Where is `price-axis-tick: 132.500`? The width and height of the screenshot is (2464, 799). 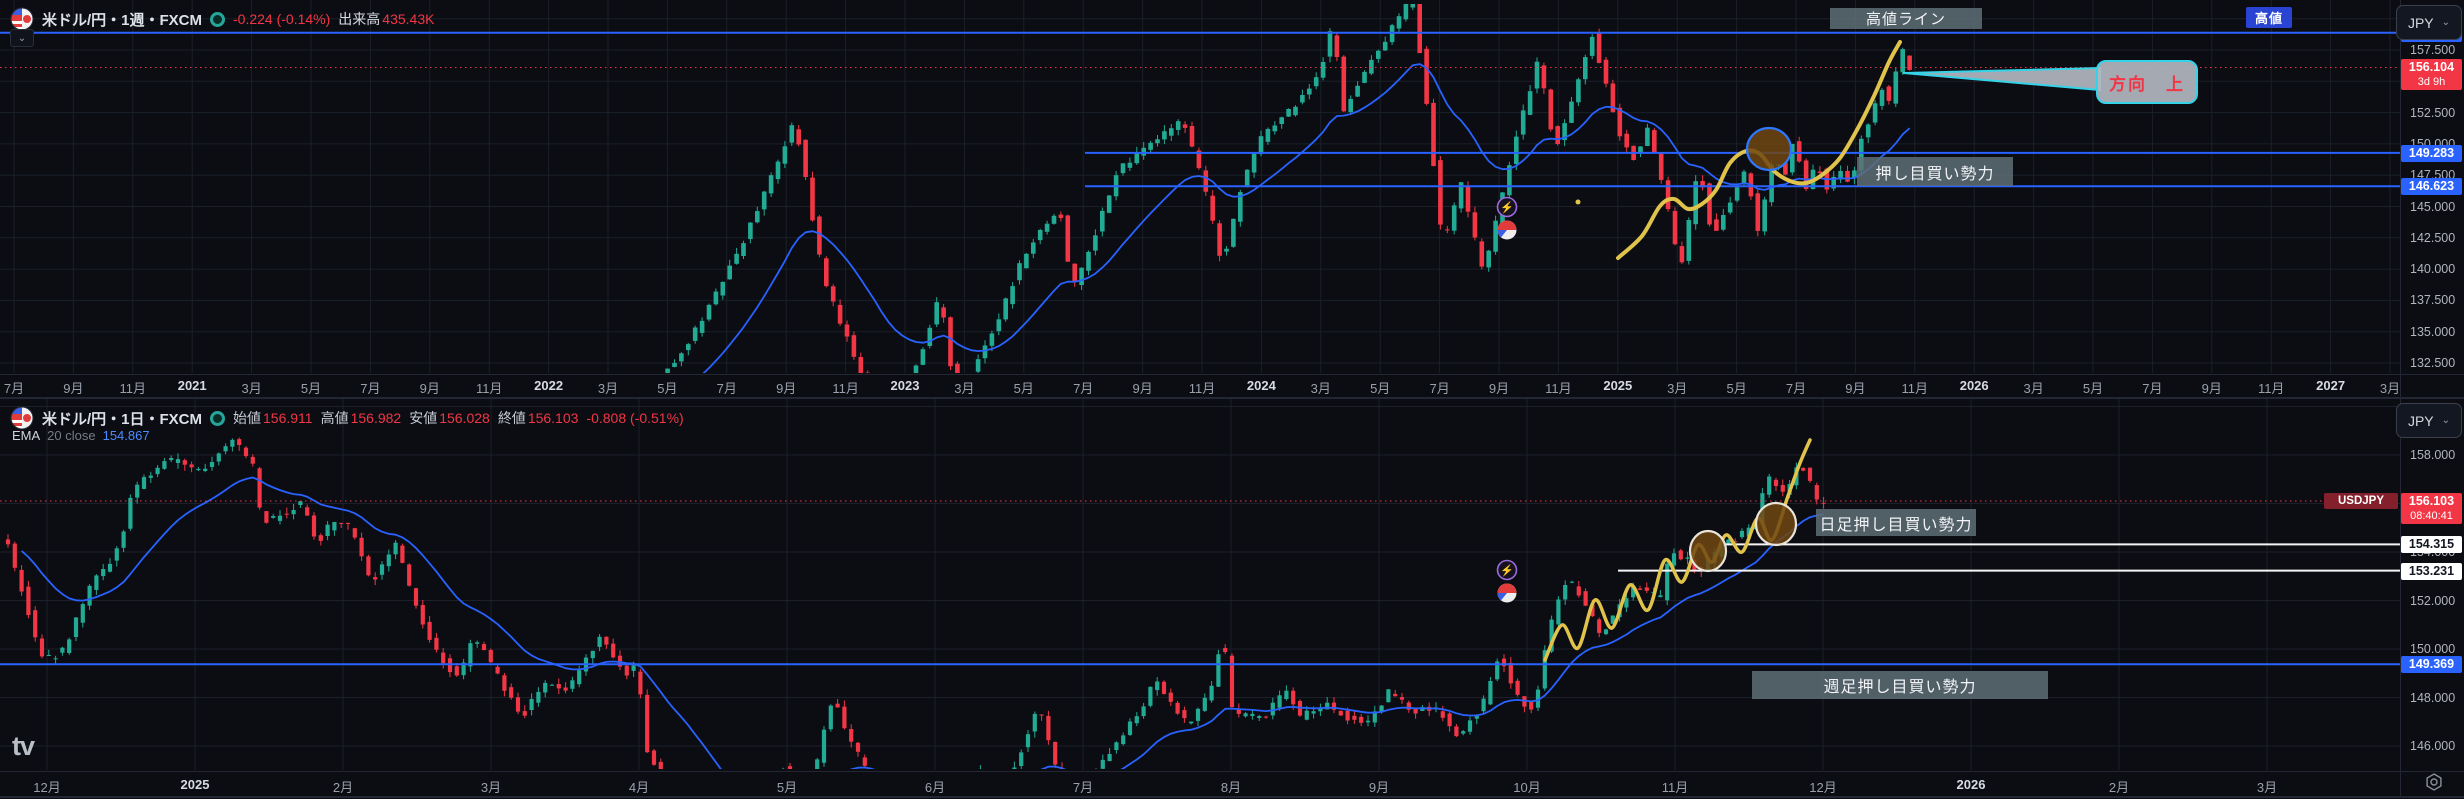 price-axis-tick: 132.500 is located at coordinates (2433, 363).